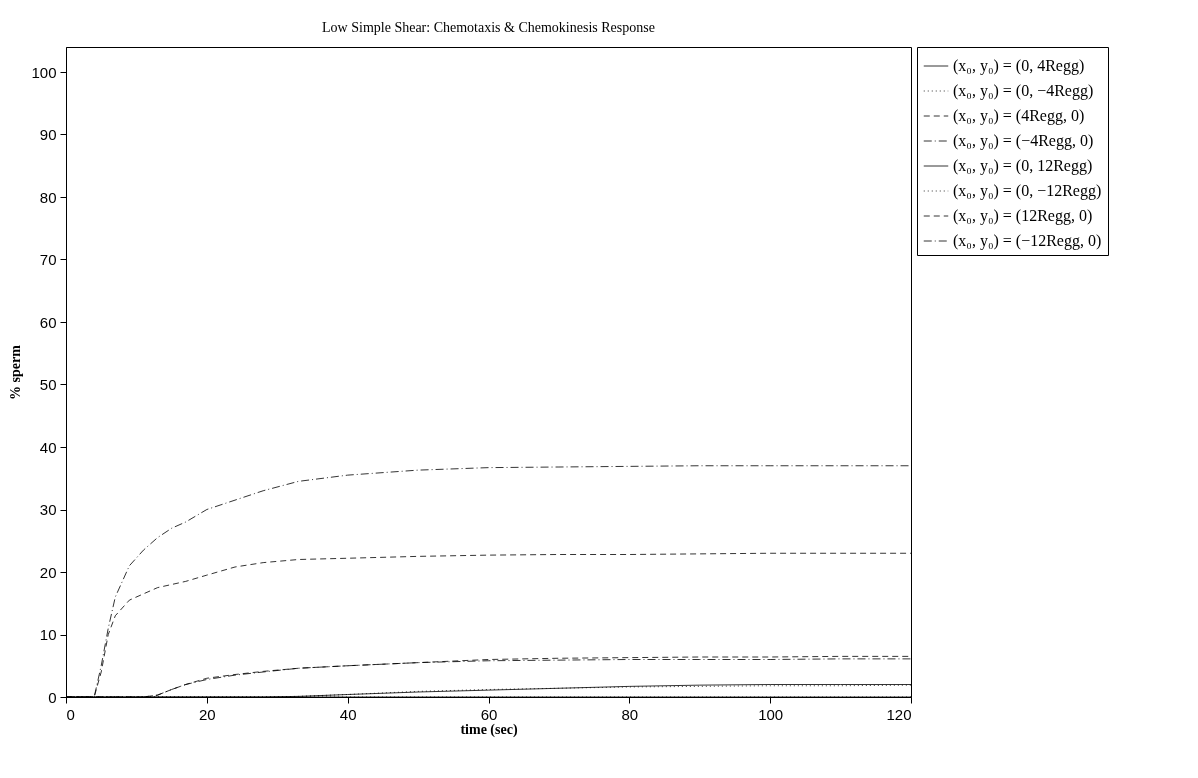 The width and height of the screenshot is (1198, 778). What do you see at coordinates (1023, 166) in the screenshot?
I see `legend-label: (x₀, y₀) = (0, 12Regg)` at bounding box center [1023, 166].